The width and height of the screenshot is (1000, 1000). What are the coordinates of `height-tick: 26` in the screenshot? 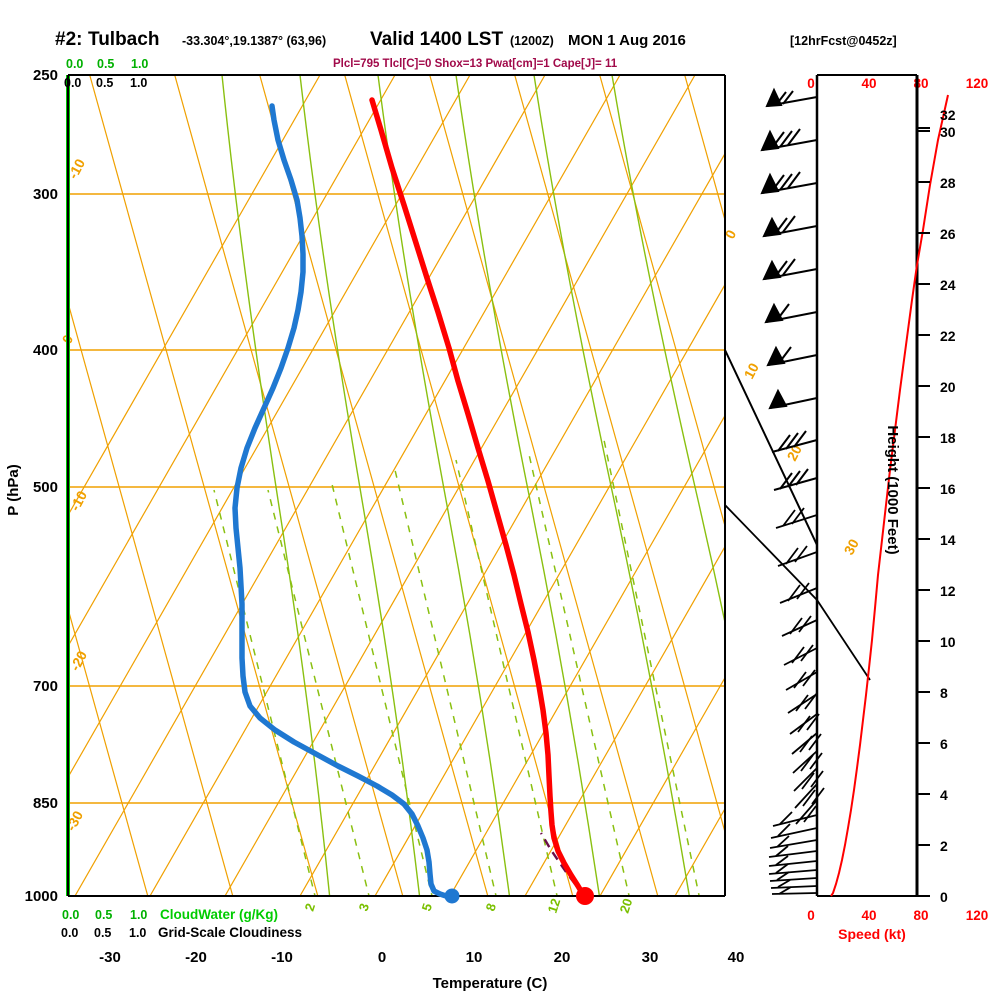 It's located at (948, 234).